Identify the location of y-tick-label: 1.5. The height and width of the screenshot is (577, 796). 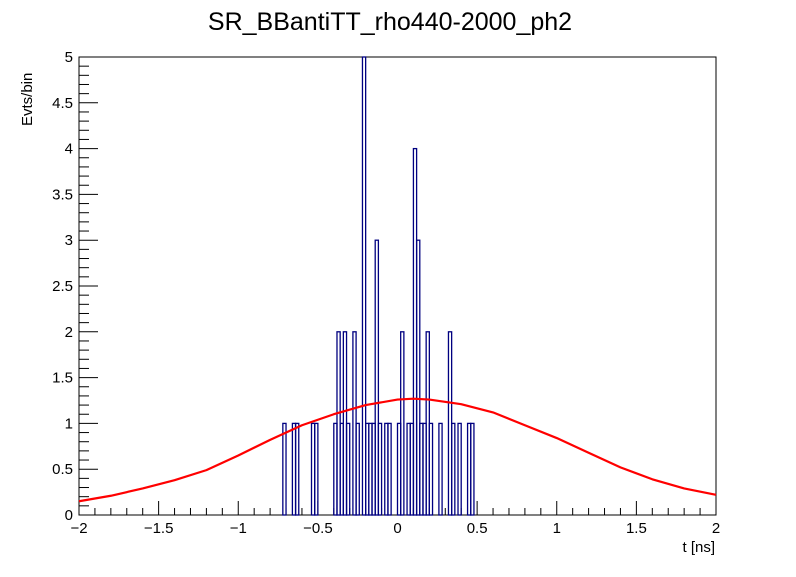
(62, 378).